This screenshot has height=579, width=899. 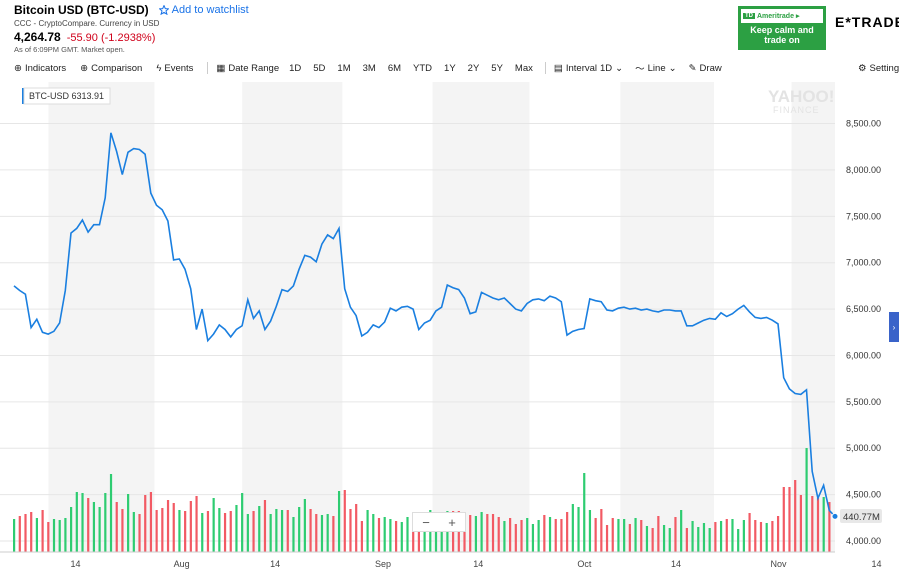 What do you see at coordinates (247, 68) in the screenshot?
I see `date-range-button: ▦ Date Range` at bounding box center [247, 68].